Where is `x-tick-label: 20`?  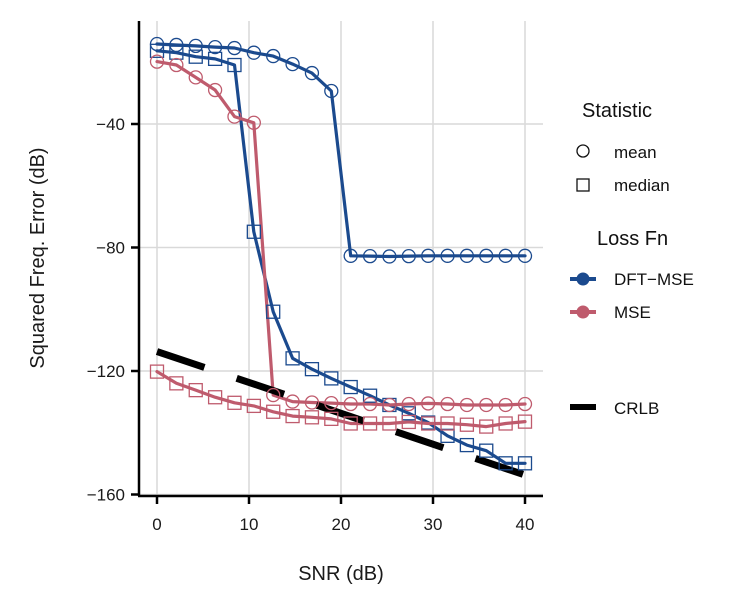 x-tick-label: 20 is located at coordinates (341, 524).